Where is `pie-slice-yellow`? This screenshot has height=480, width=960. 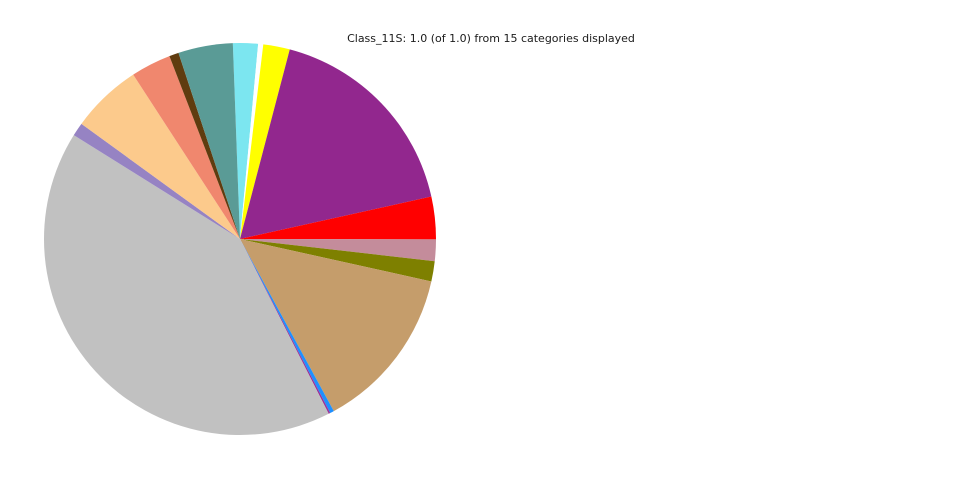 pie-slice-yellow is located at coordinates (265, 141).